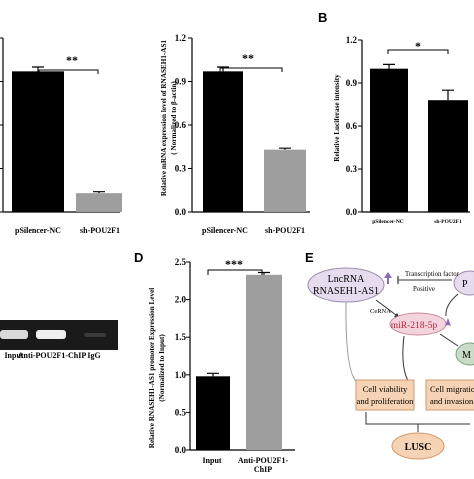  What do you see at coordinates (386, 401) in the screenshot?
I see `box-viability-label-2: and proliferation` at bounding box center [386, 401].